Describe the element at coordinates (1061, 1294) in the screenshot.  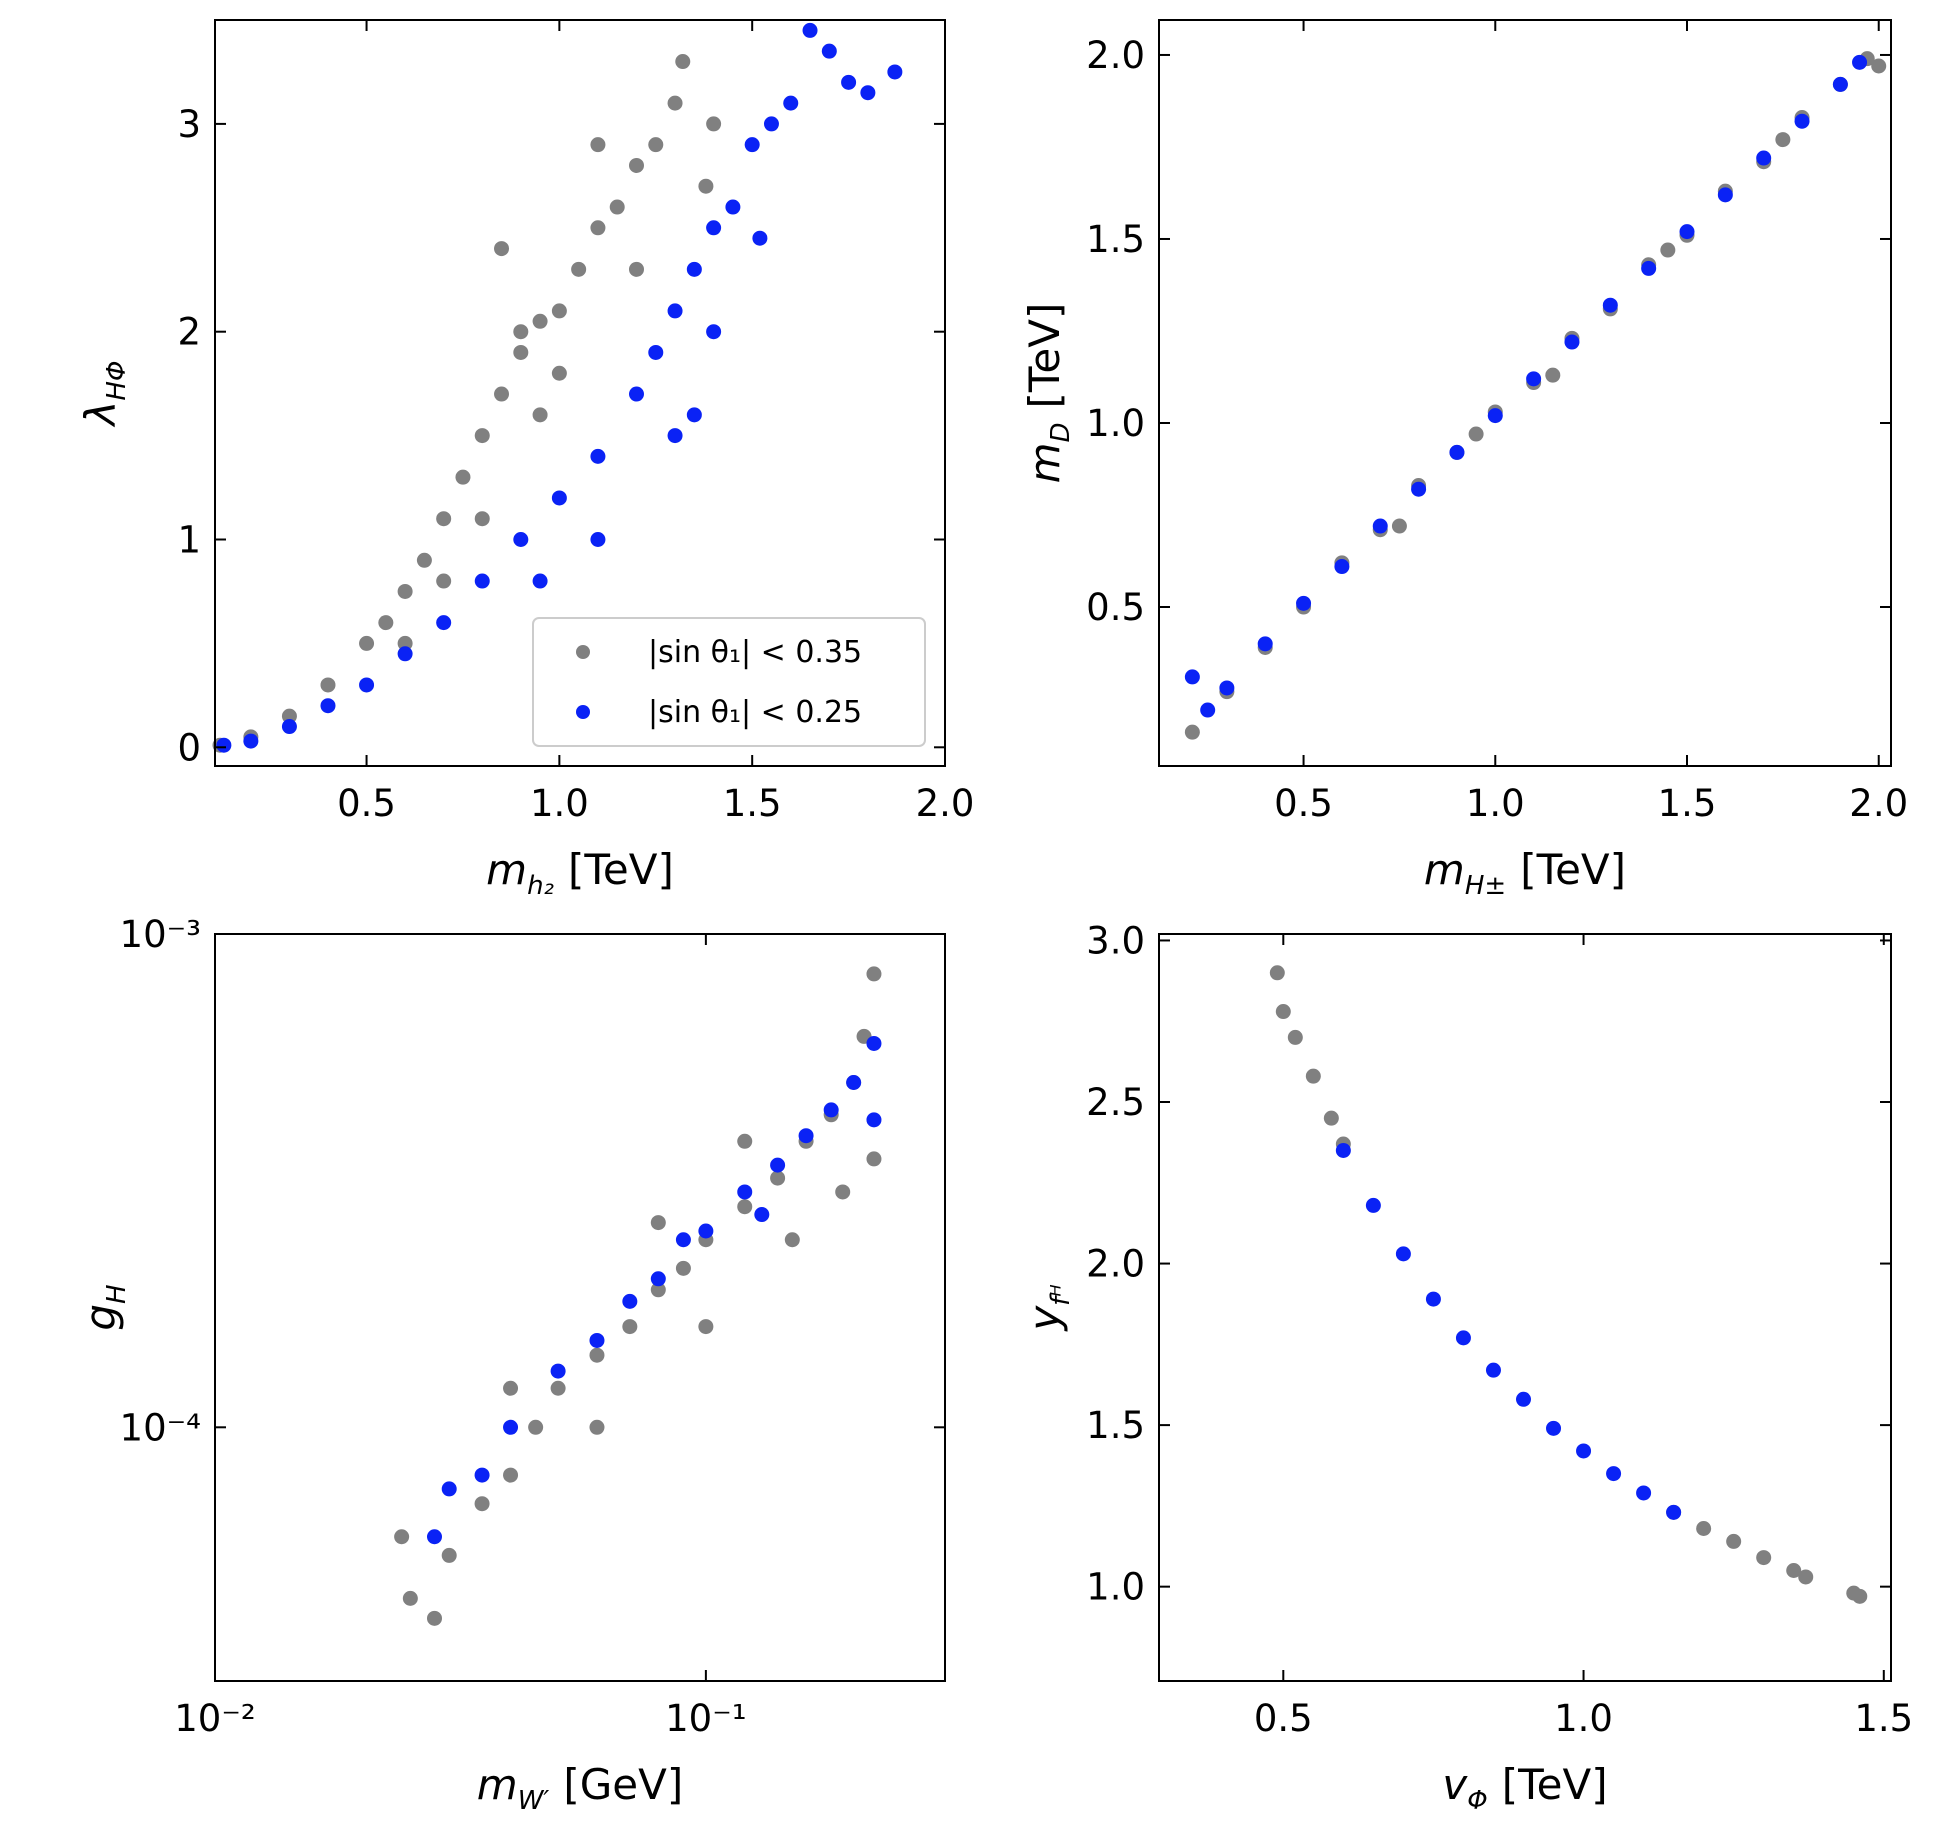
I see `label-subscript: fᴴ` at that location.